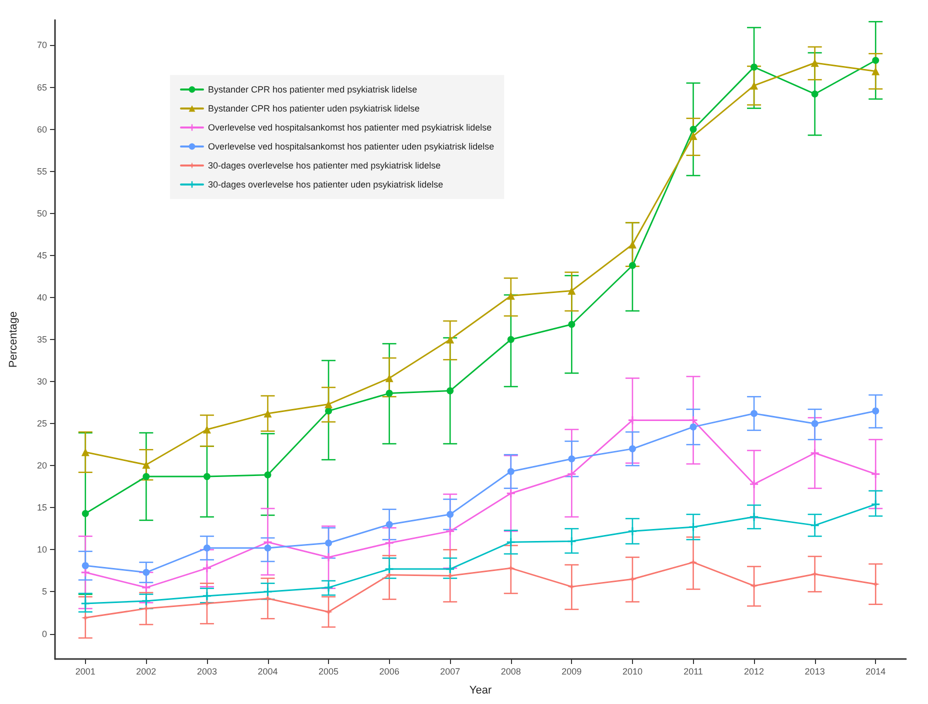  I want to click on y-tick-label: 55, so click(41, 171).